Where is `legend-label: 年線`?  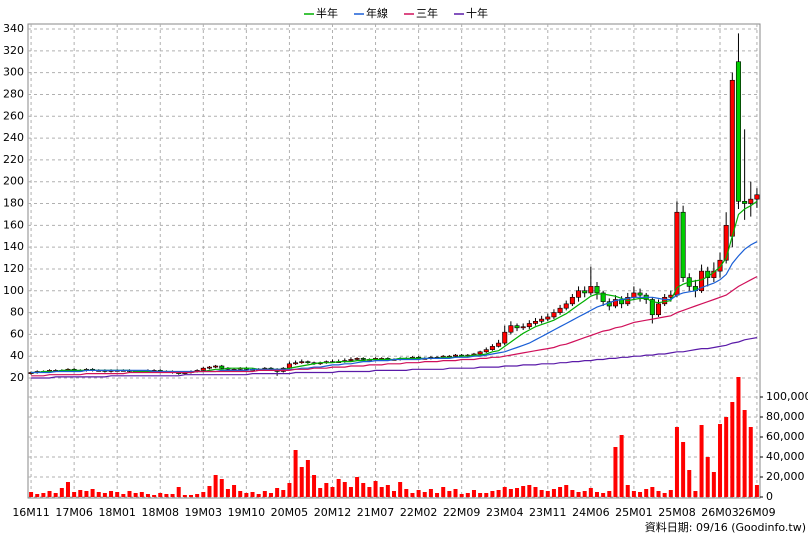 legend-label: 年線 is located at coordinates (377, 13).